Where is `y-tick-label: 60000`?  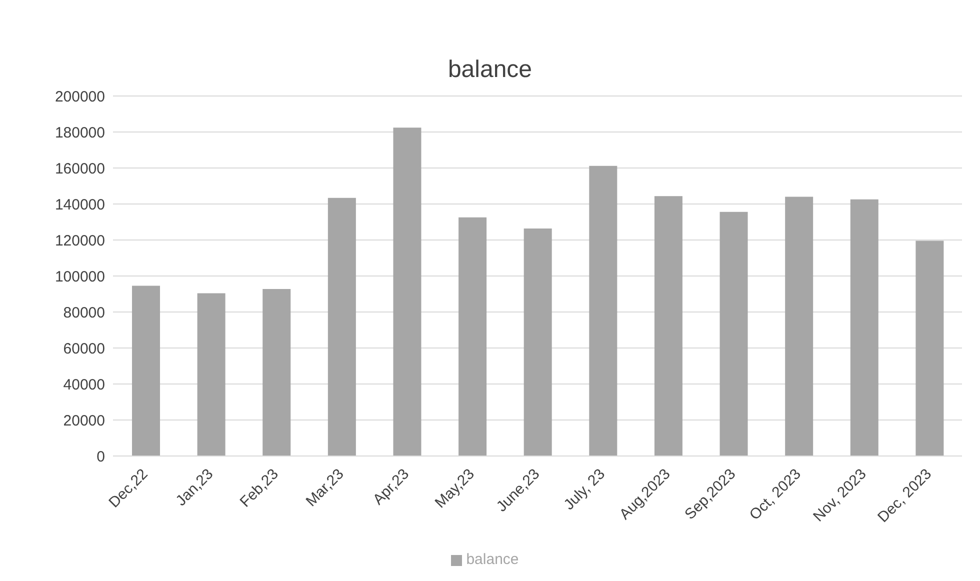
y-tick-label: 60000 is located at coordinates (84, 349).